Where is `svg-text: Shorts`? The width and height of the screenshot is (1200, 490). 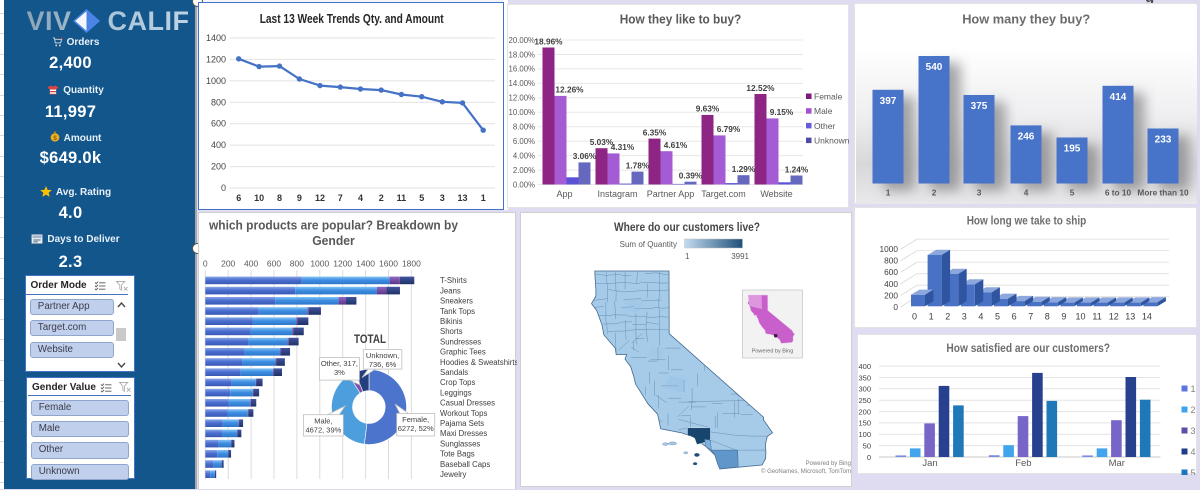
svg-text: Shorts is located at coordinates (451, 331).